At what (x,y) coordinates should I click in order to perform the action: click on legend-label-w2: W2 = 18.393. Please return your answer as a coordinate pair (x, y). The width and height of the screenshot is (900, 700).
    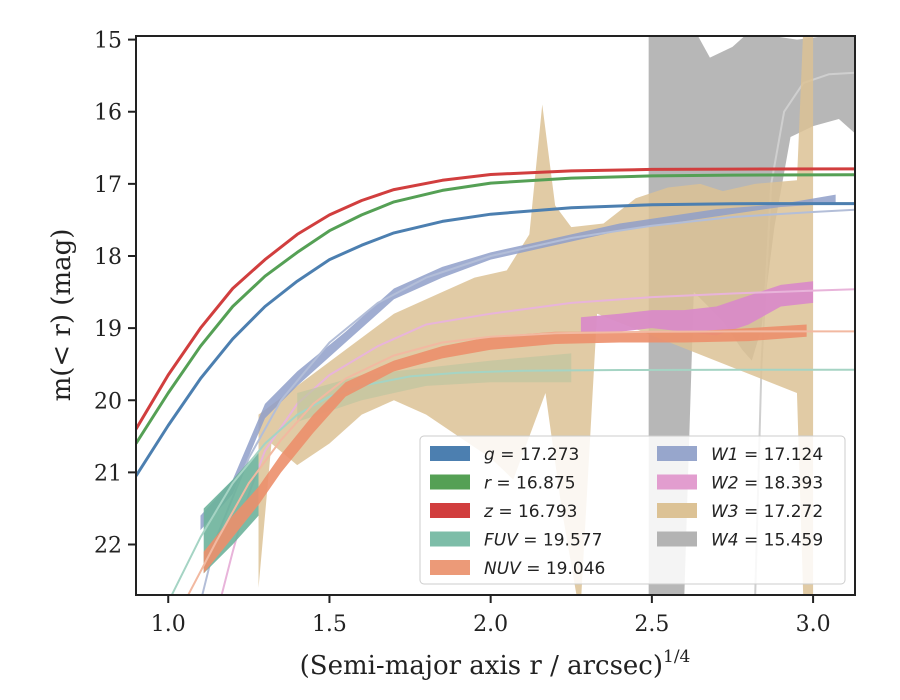
    Looking at the image, I should click on (767, 484).